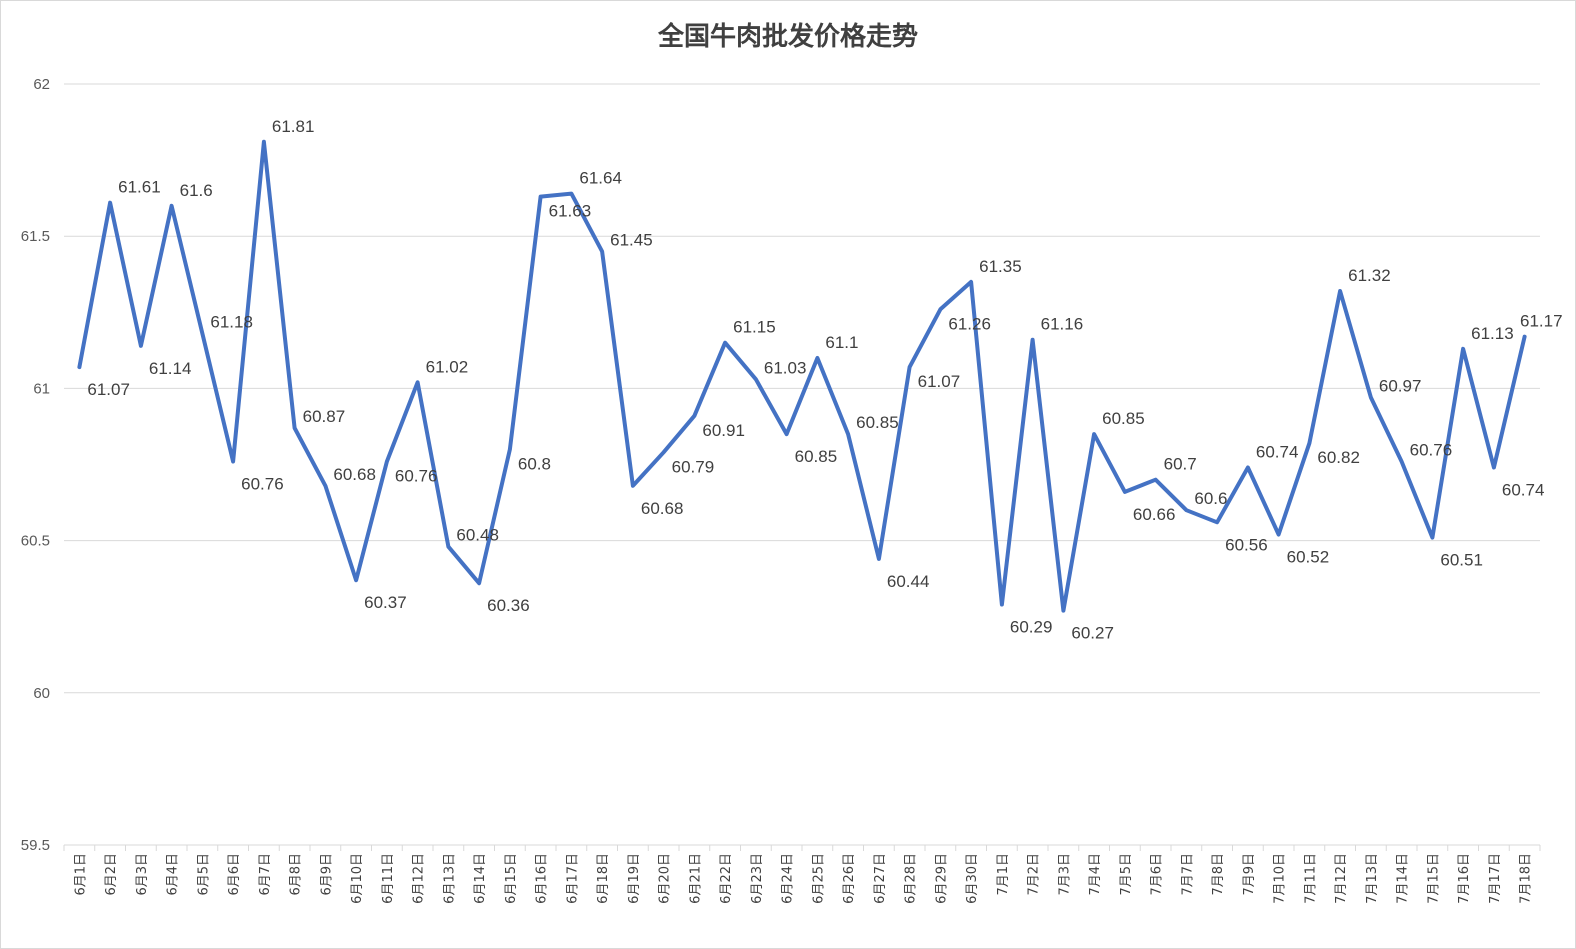 The image size is (1576, 949). Describe the element at coordinates (1341, 878) in the screenshot. I see `x-tick-label: 7月12日` at that location.